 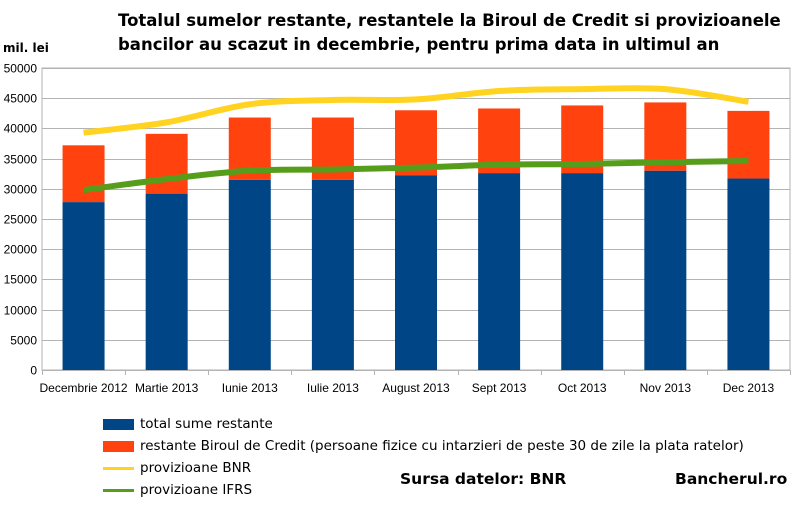 What do you see at coordinates (196, 468) in the screenshot?
I see `legend-label: provizioane BNR` at bounding box center [196, 468].